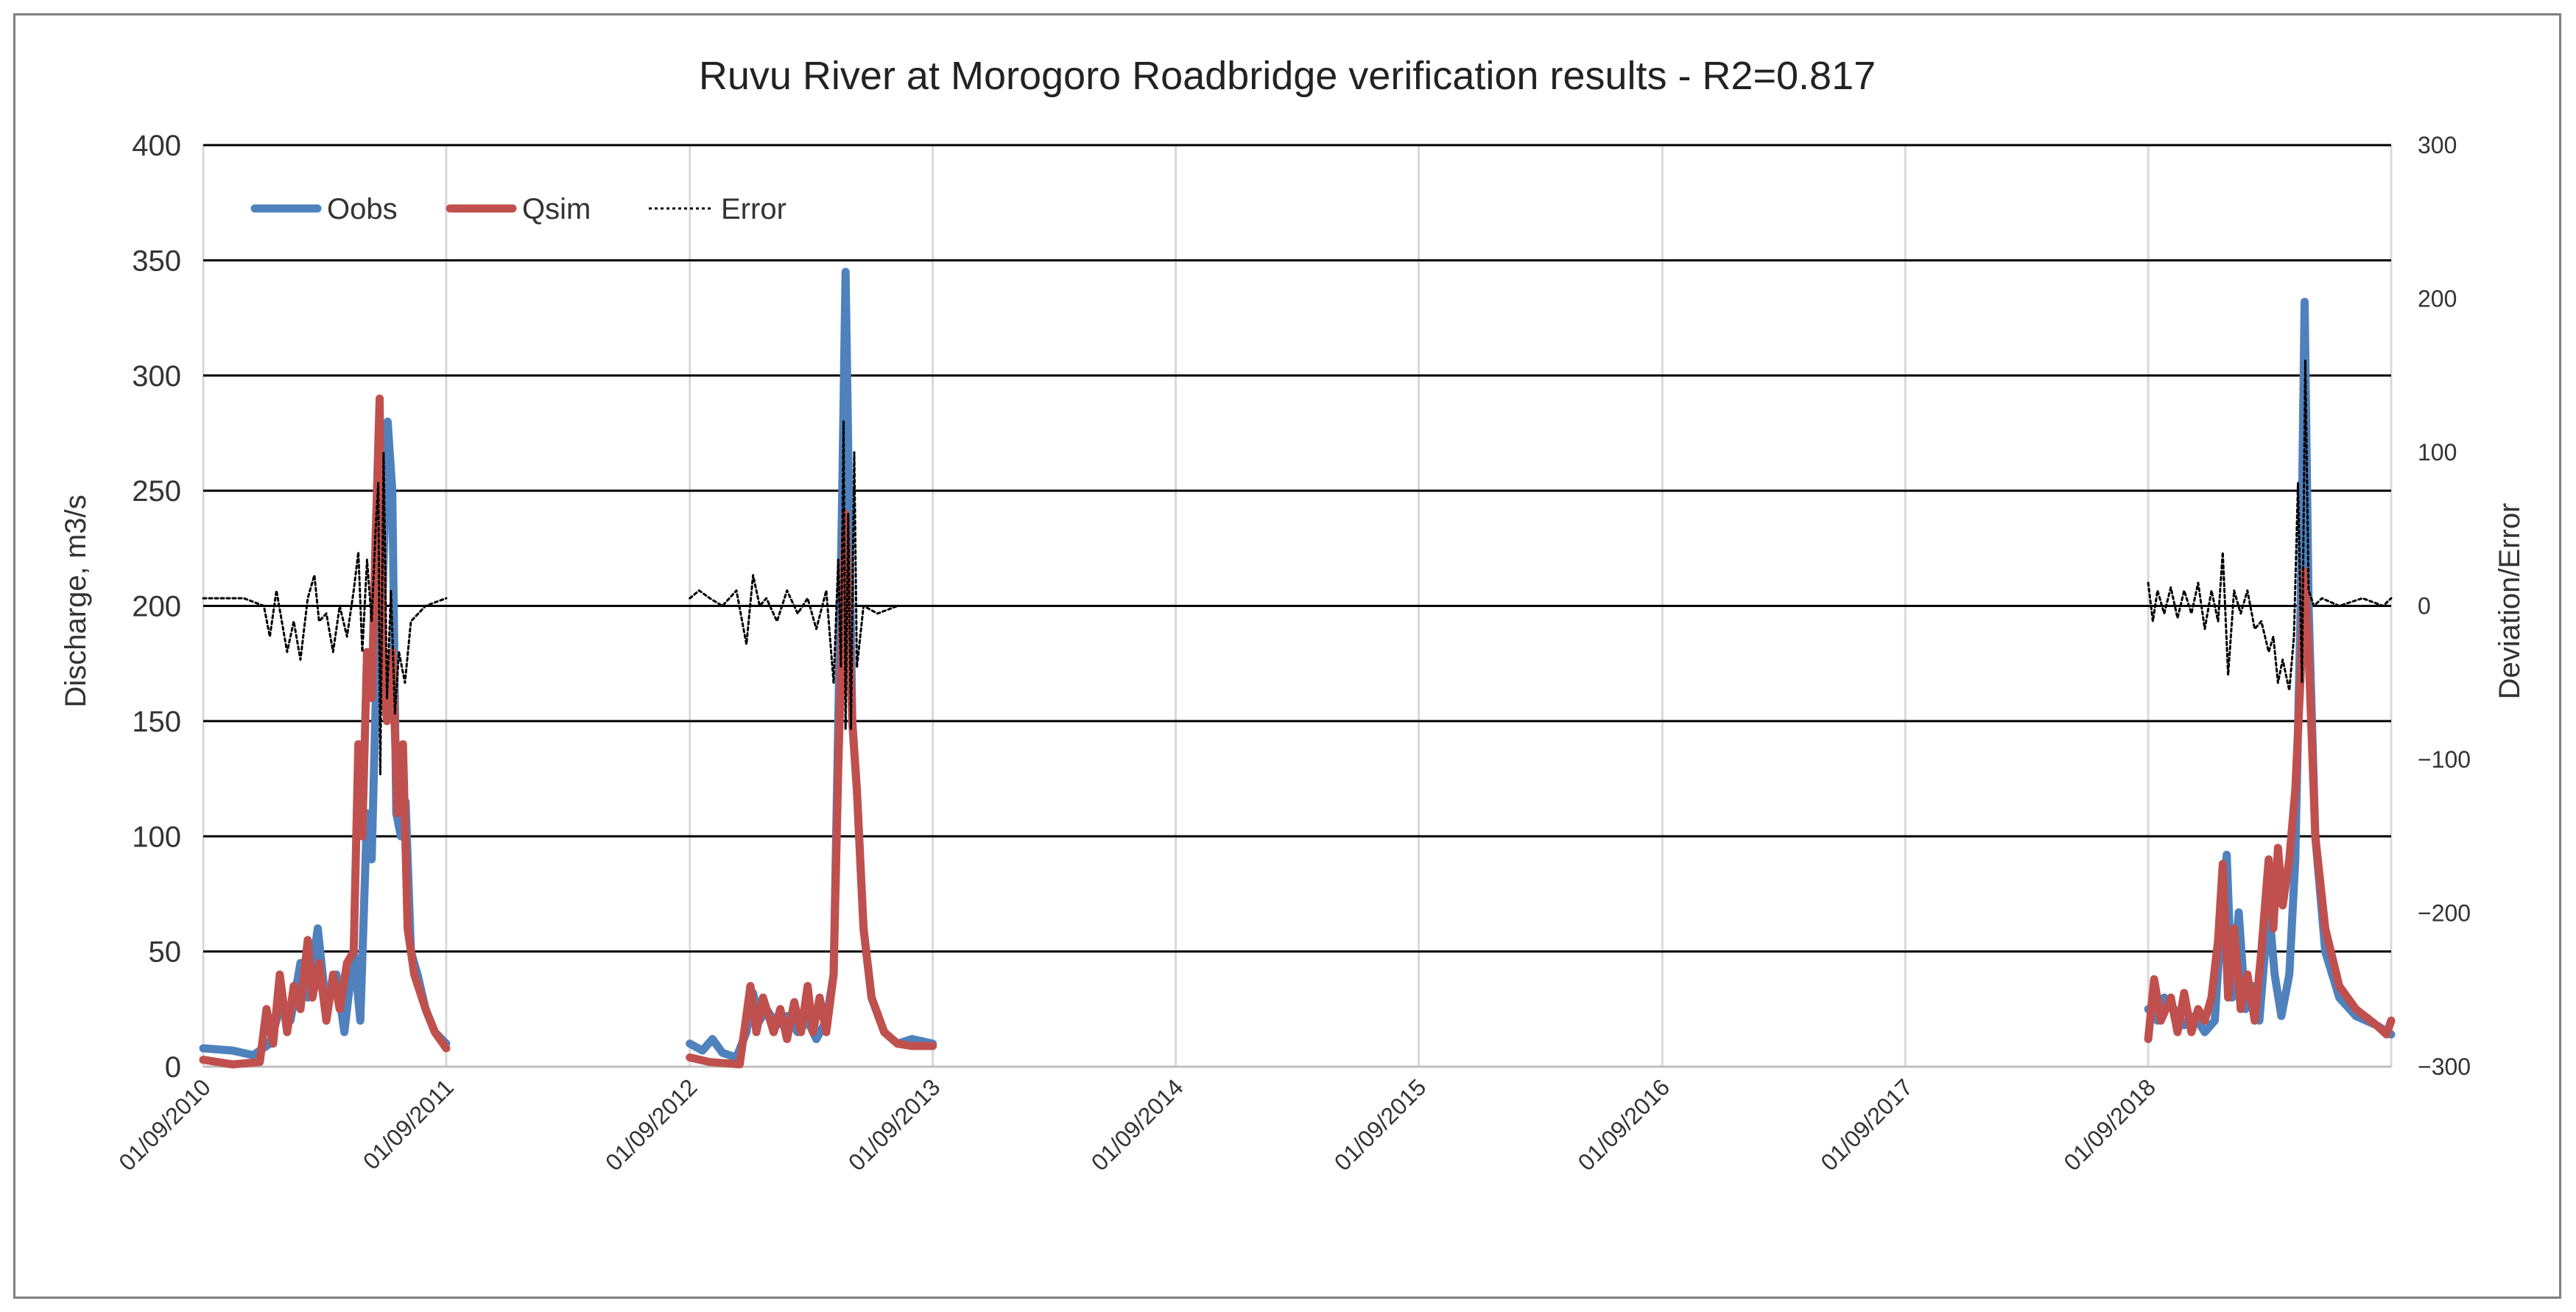 The width and height of the screenshot is (2576, 1312). I want to click on y2-tick-label: −300, so click(2444, 1066).